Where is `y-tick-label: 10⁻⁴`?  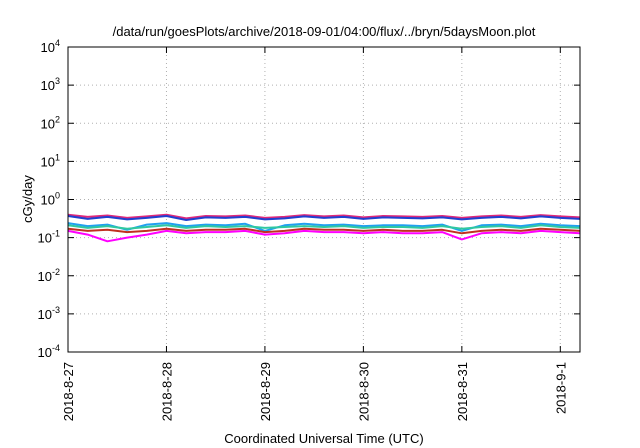
y-tick-label: 10⁻⁴ is located at coordinates (49, 351).